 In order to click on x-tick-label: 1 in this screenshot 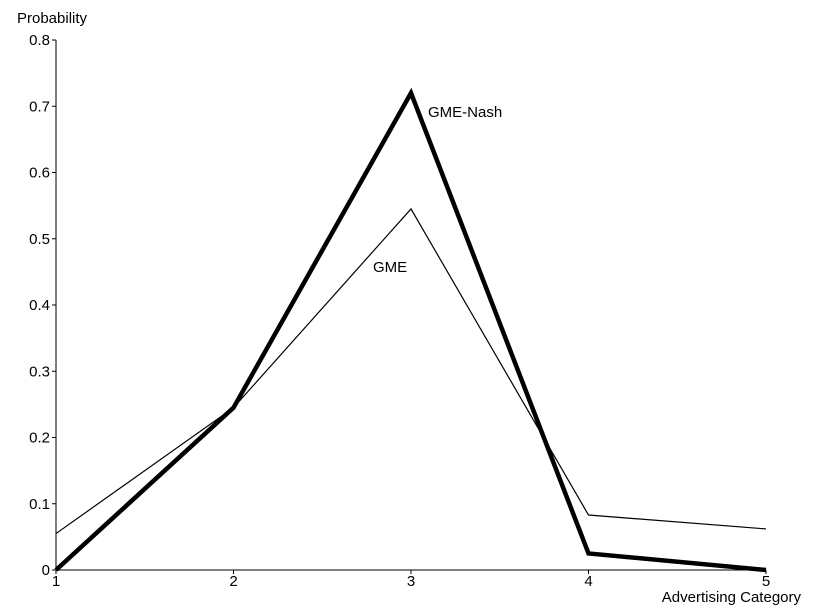, I will do `click(56, 581)`.